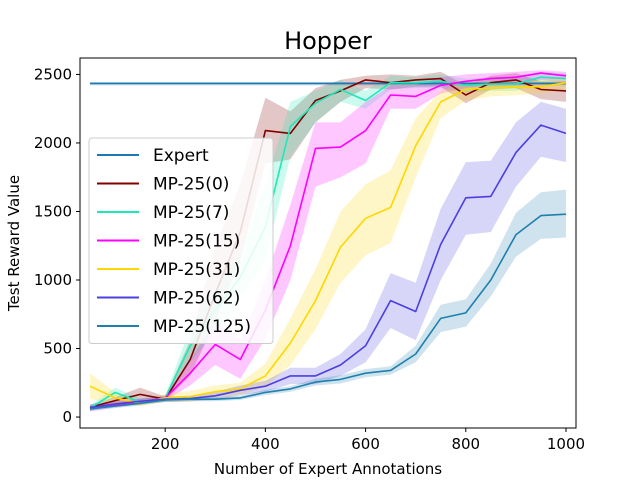 The image size is (640, 480). I want to click on legend-label-mp-25-7: MP-25(7), so click(191, 213).